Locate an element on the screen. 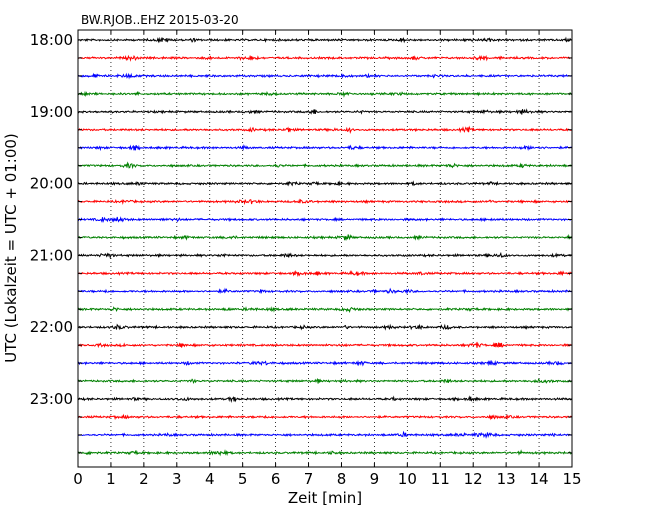 This screenshot has width=650, height=520. x-tick-label: 10 is located at coordinates (407, 479).